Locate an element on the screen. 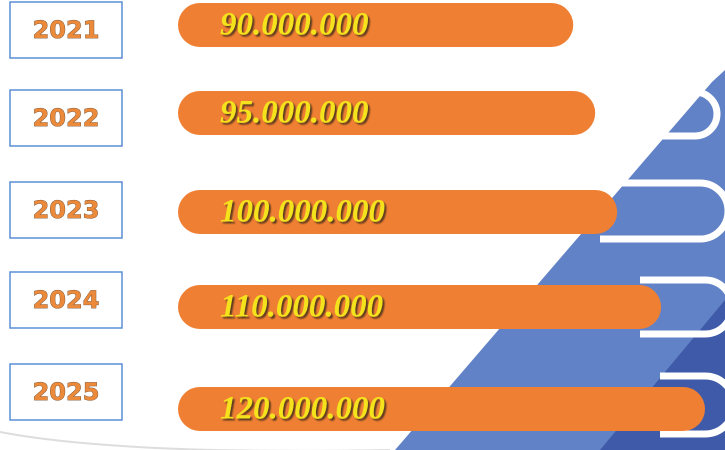 The image size is (725, 450). value-label: 100.000.000 is located at coordinates (302, 212).